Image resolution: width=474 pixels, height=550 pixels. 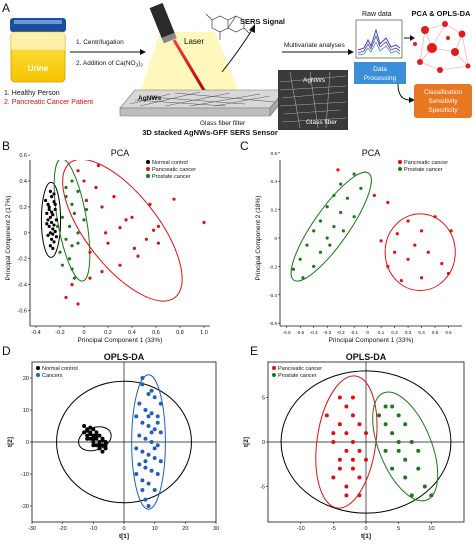 I want to click on chart-e-xtick-label: 10, so click(x=431, y=529).